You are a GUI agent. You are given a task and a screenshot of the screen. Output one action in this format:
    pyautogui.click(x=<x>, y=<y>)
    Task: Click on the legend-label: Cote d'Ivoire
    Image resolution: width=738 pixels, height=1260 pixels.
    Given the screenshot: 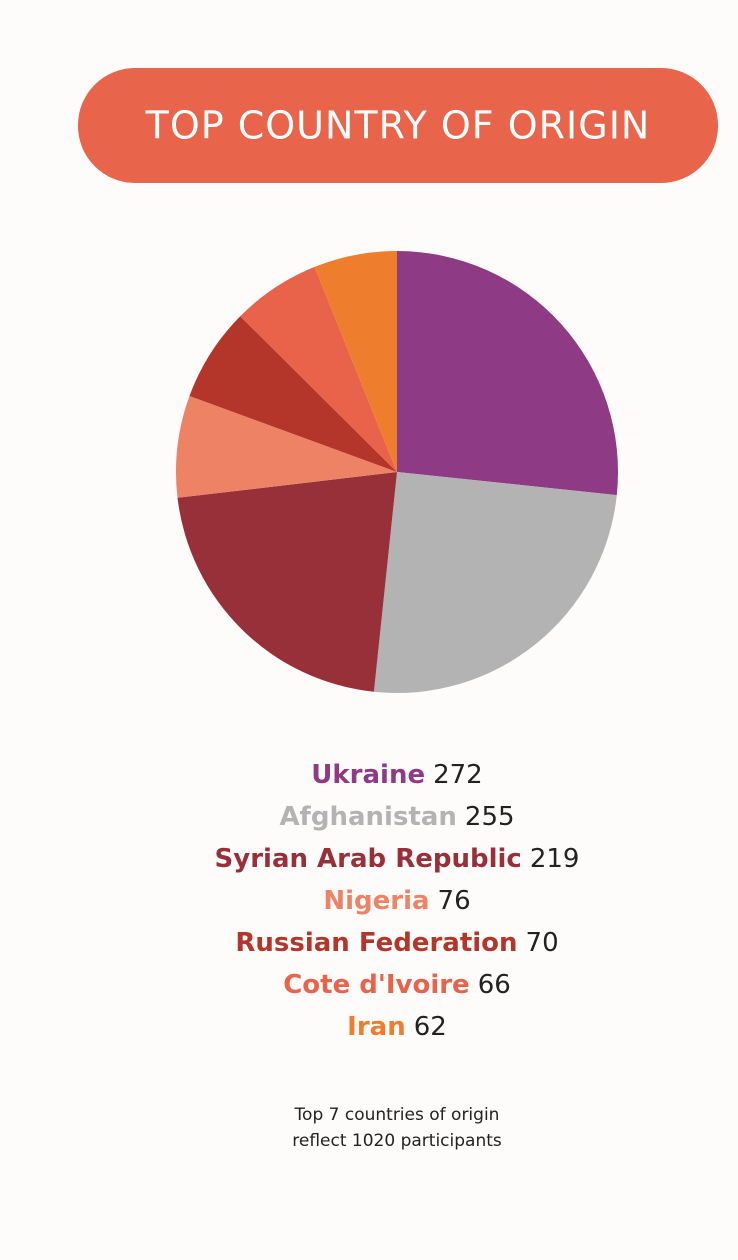 What is the action you would take?
    pyautogui.click(x=376, y=985)
    